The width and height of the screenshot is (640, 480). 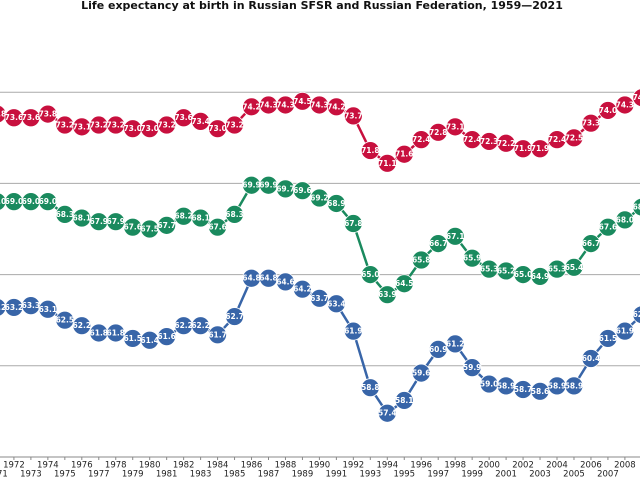 What do you see at coordinates (251, 185) in the screenshot?
I see `data-label: 69.9` at bounding box center [251, 185].